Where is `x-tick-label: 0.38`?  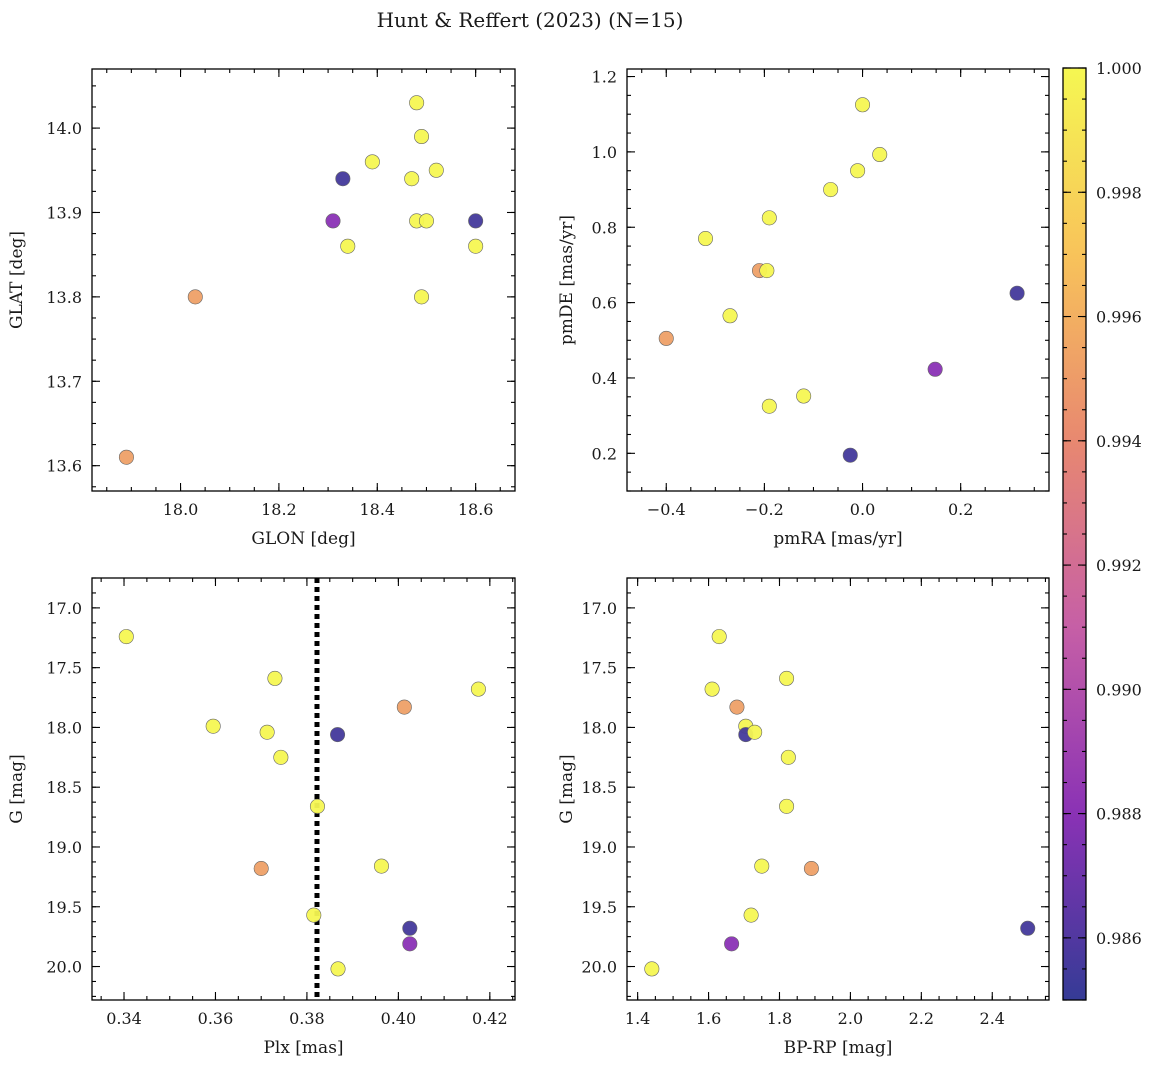
x-tick-label: 0.38 is located at coordinates (307, 1018).